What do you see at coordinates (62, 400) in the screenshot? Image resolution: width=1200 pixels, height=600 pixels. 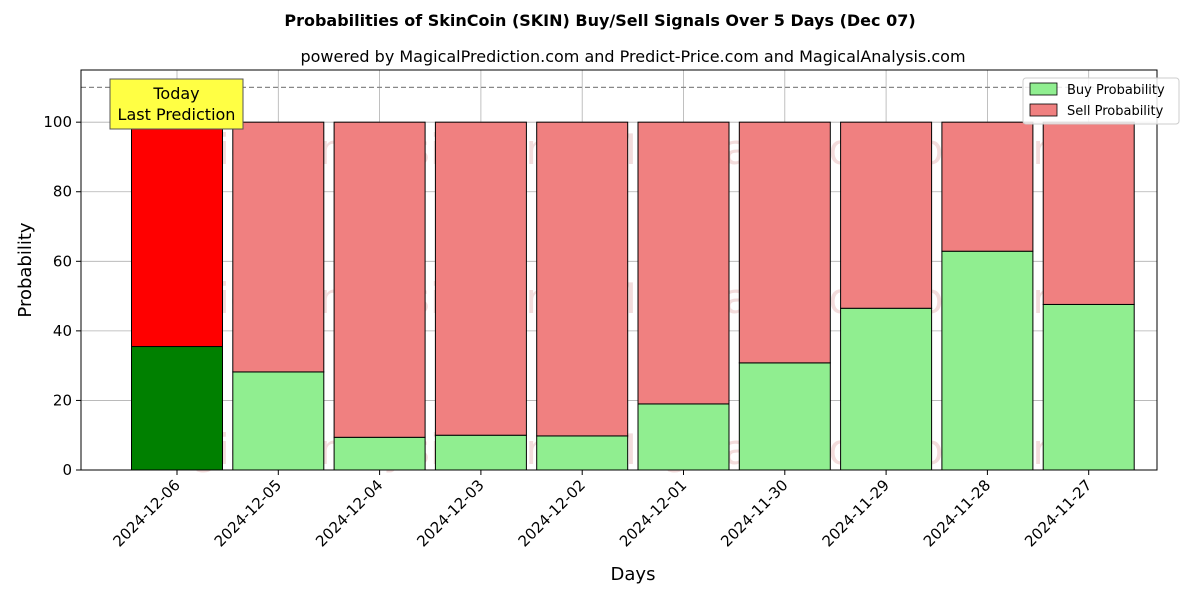 I see `y-tick-label: 20` at bounding box center [62, 400].